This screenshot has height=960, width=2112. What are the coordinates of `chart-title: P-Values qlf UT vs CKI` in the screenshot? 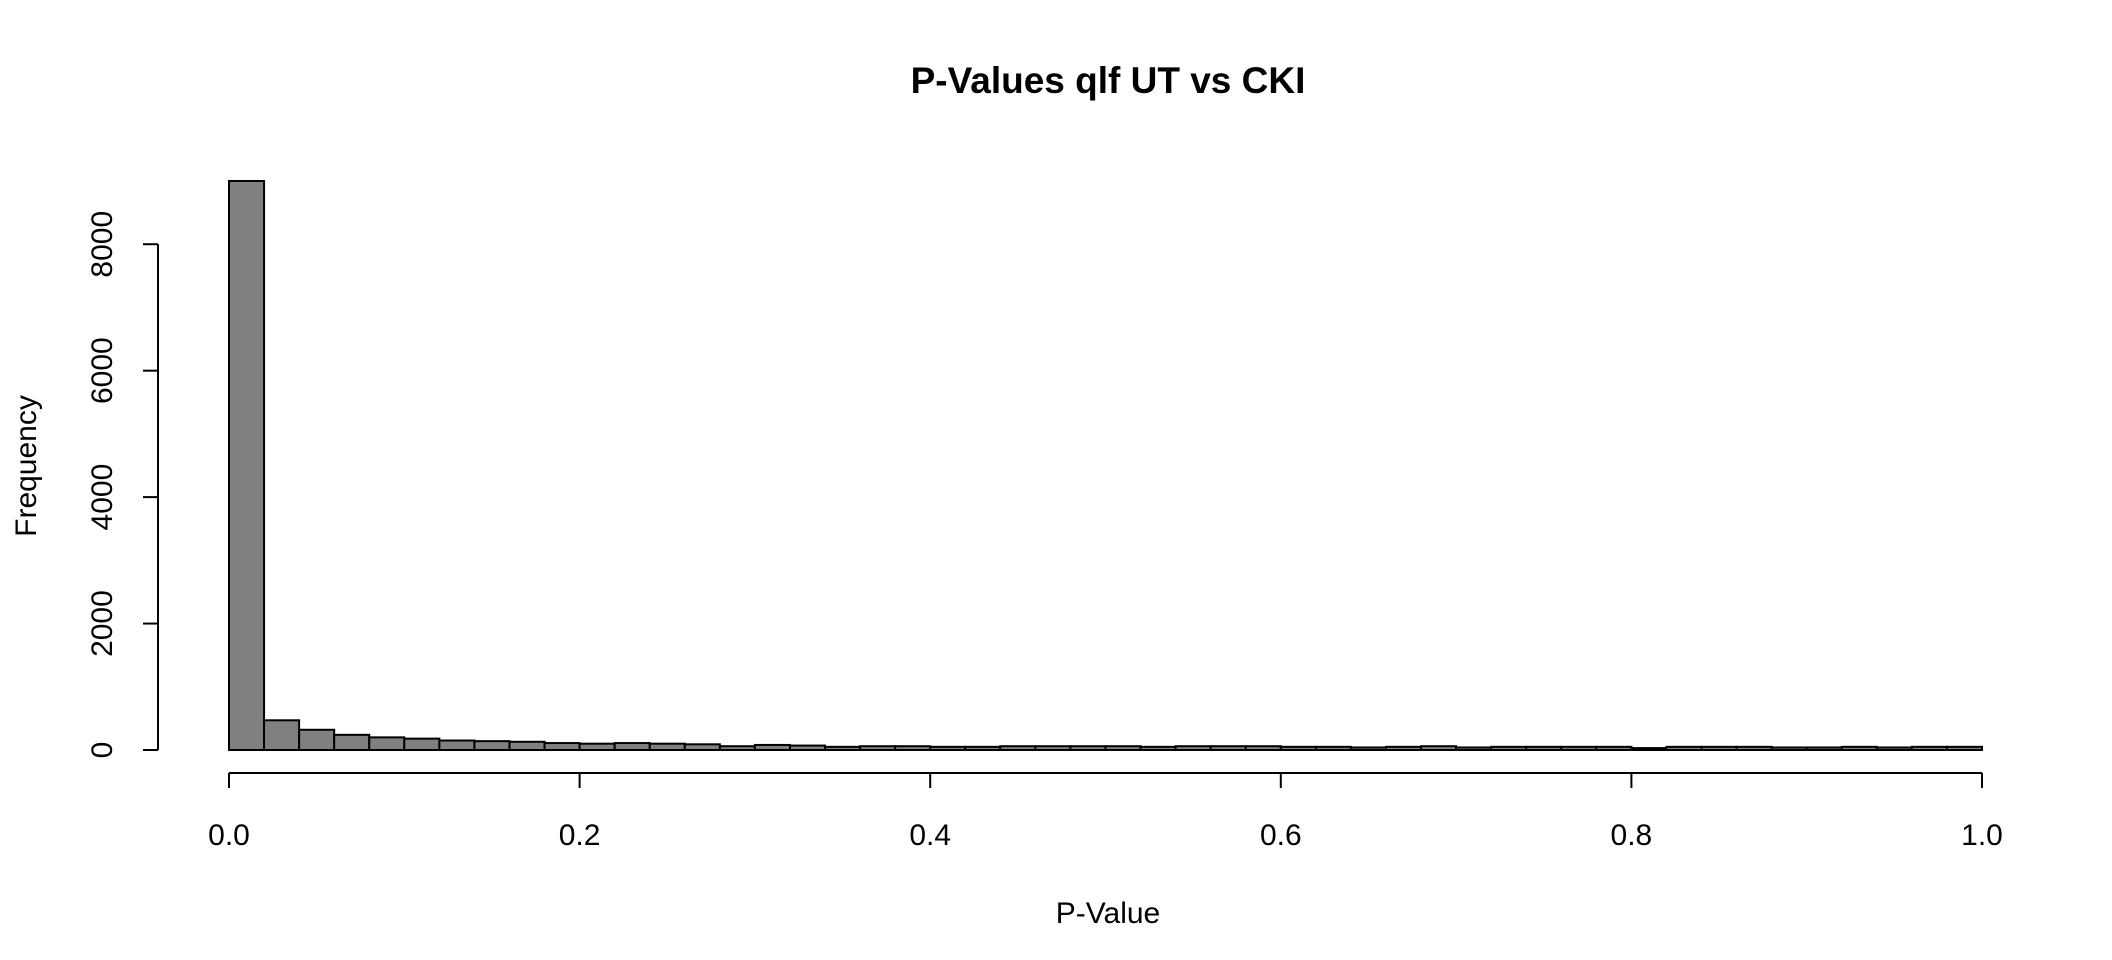 It's located at (1108, 80).